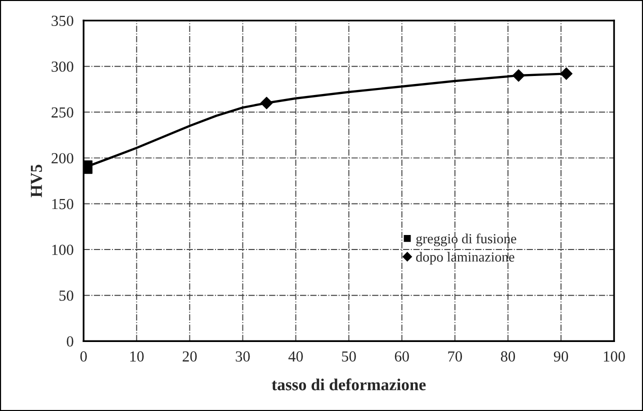  What do you see at coordinates (614, 356) in the screenshot?
I see `x-tick-label: 100` at bounding box center [614, 356].